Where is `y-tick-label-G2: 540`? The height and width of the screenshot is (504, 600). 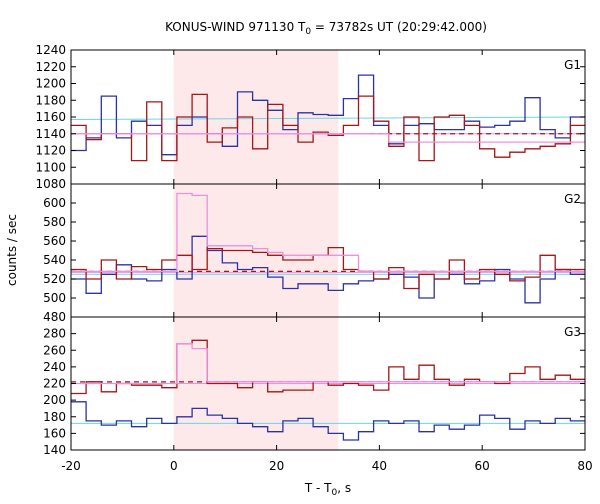 y-tick-label-G2: 540 is located at coordinates (54, 260).